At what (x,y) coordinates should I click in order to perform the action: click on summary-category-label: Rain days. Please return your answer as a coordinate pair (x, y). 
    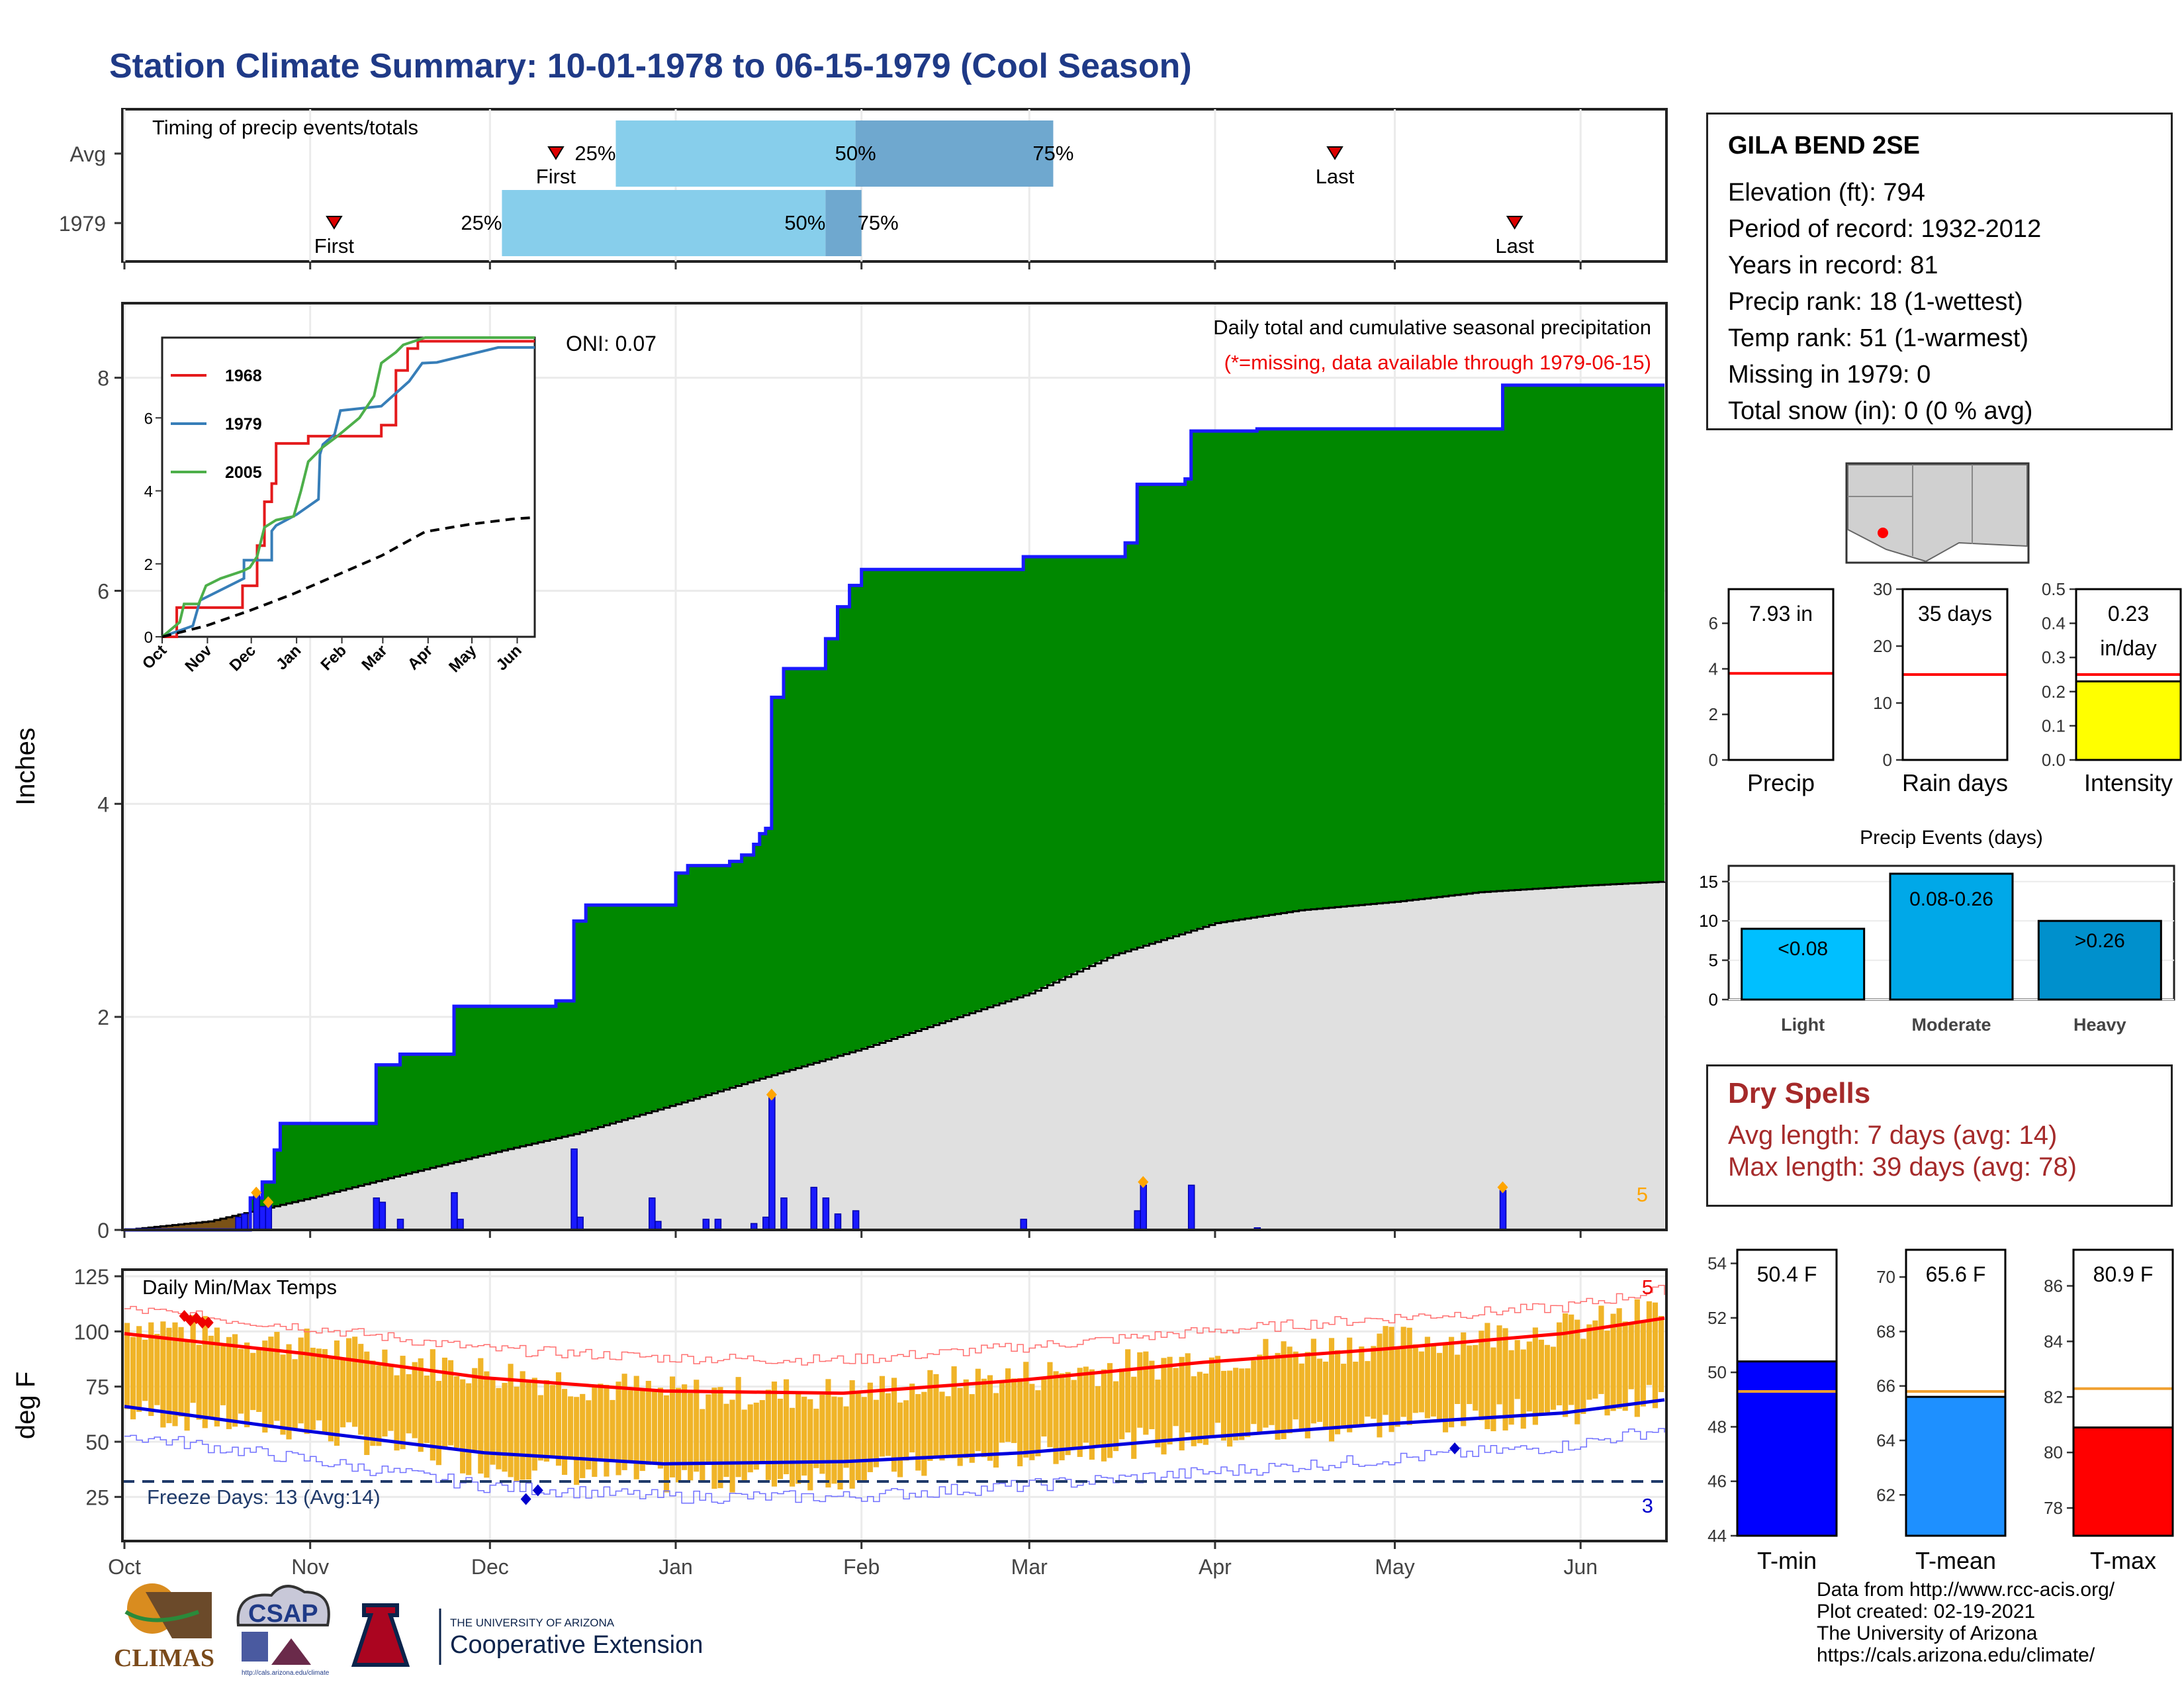
    Looking at the image, I should click on (1955, 782).